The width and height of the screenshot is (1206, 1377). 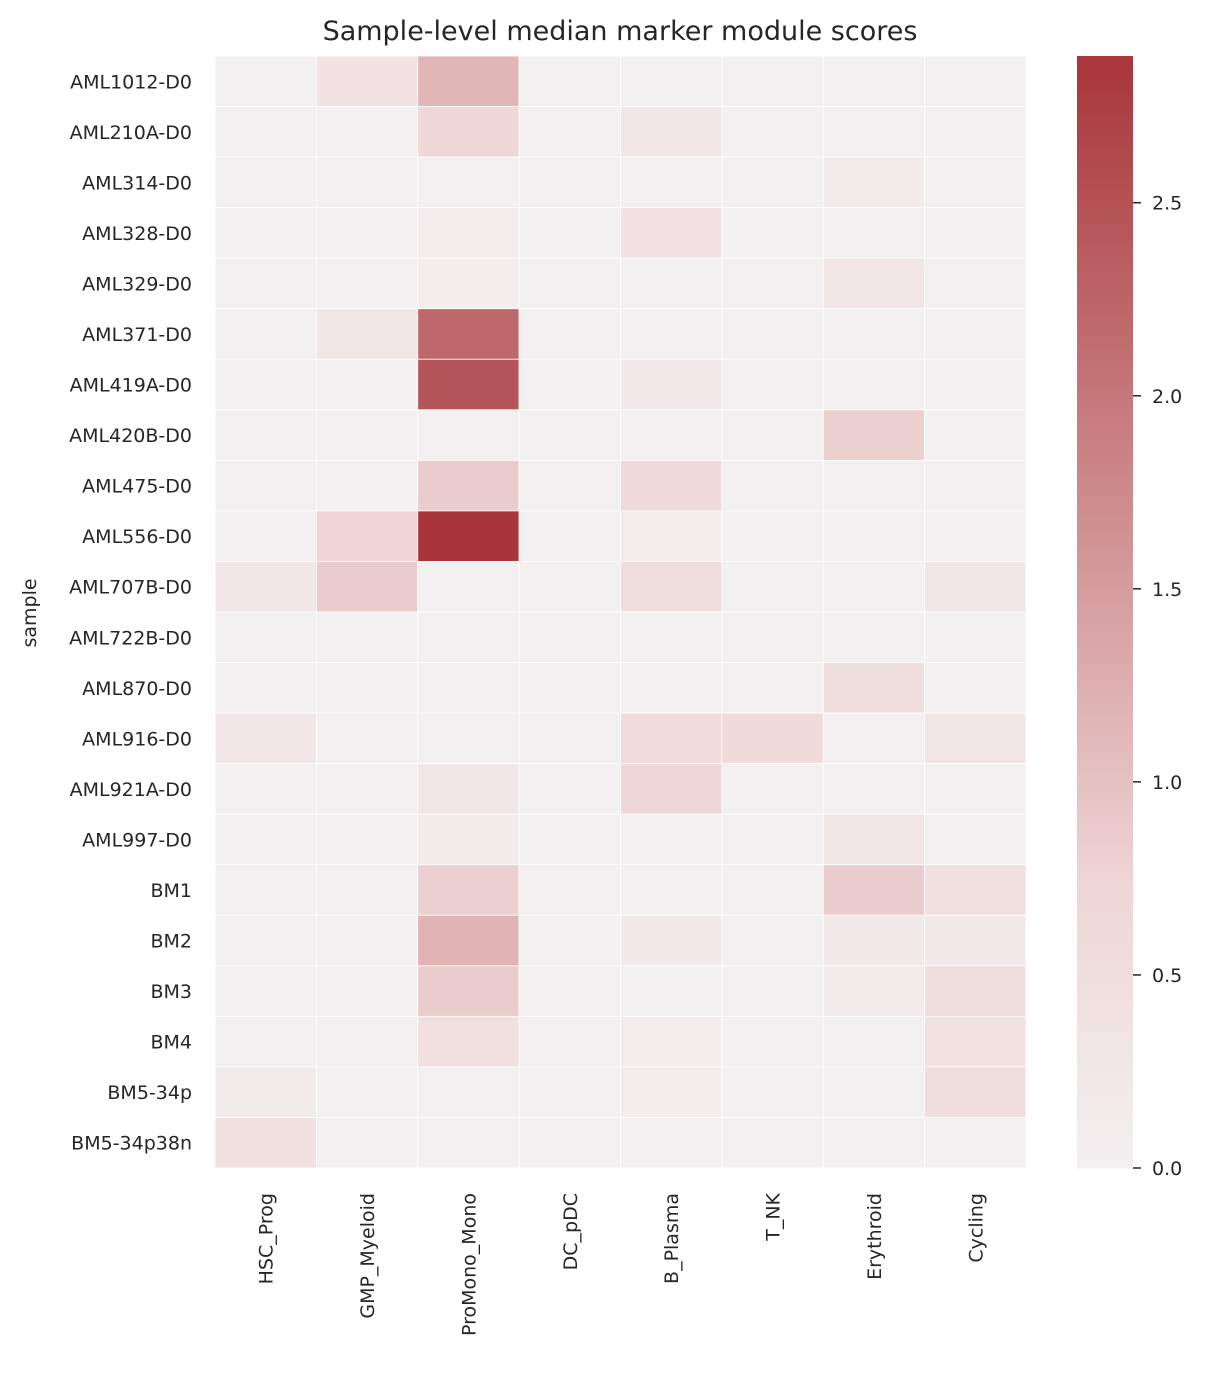 I want to click on row-tick-label: AML921A-D0, so click(x=131, y=790).